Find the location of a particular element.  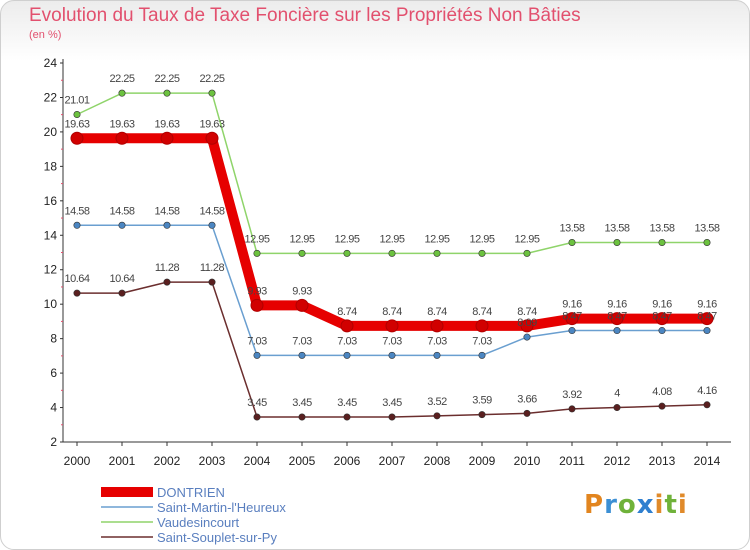

x-tick-label: 2000 is located at coordinates (77, 461).